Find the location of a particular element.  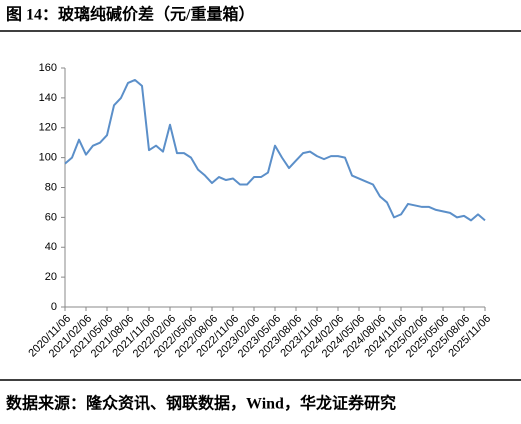

y-tick-label: 0 is located at coordinates (54, 307).